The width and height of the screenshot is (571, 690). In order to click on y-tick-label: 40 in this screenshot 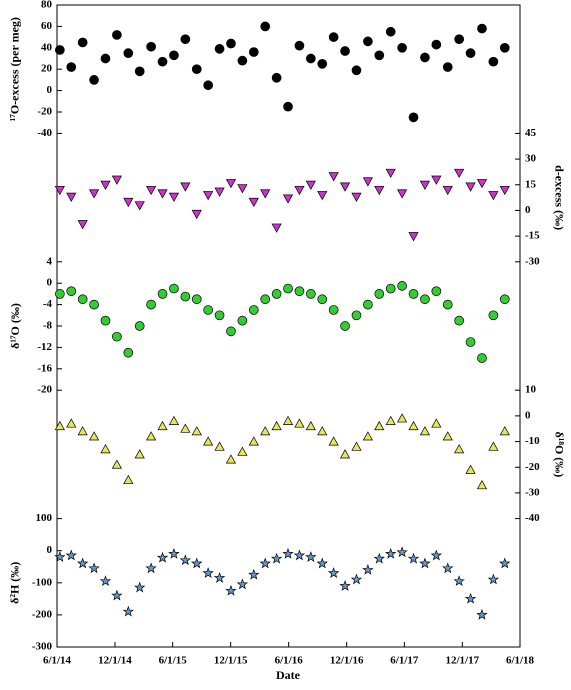, I will do `click(47, 47)`.